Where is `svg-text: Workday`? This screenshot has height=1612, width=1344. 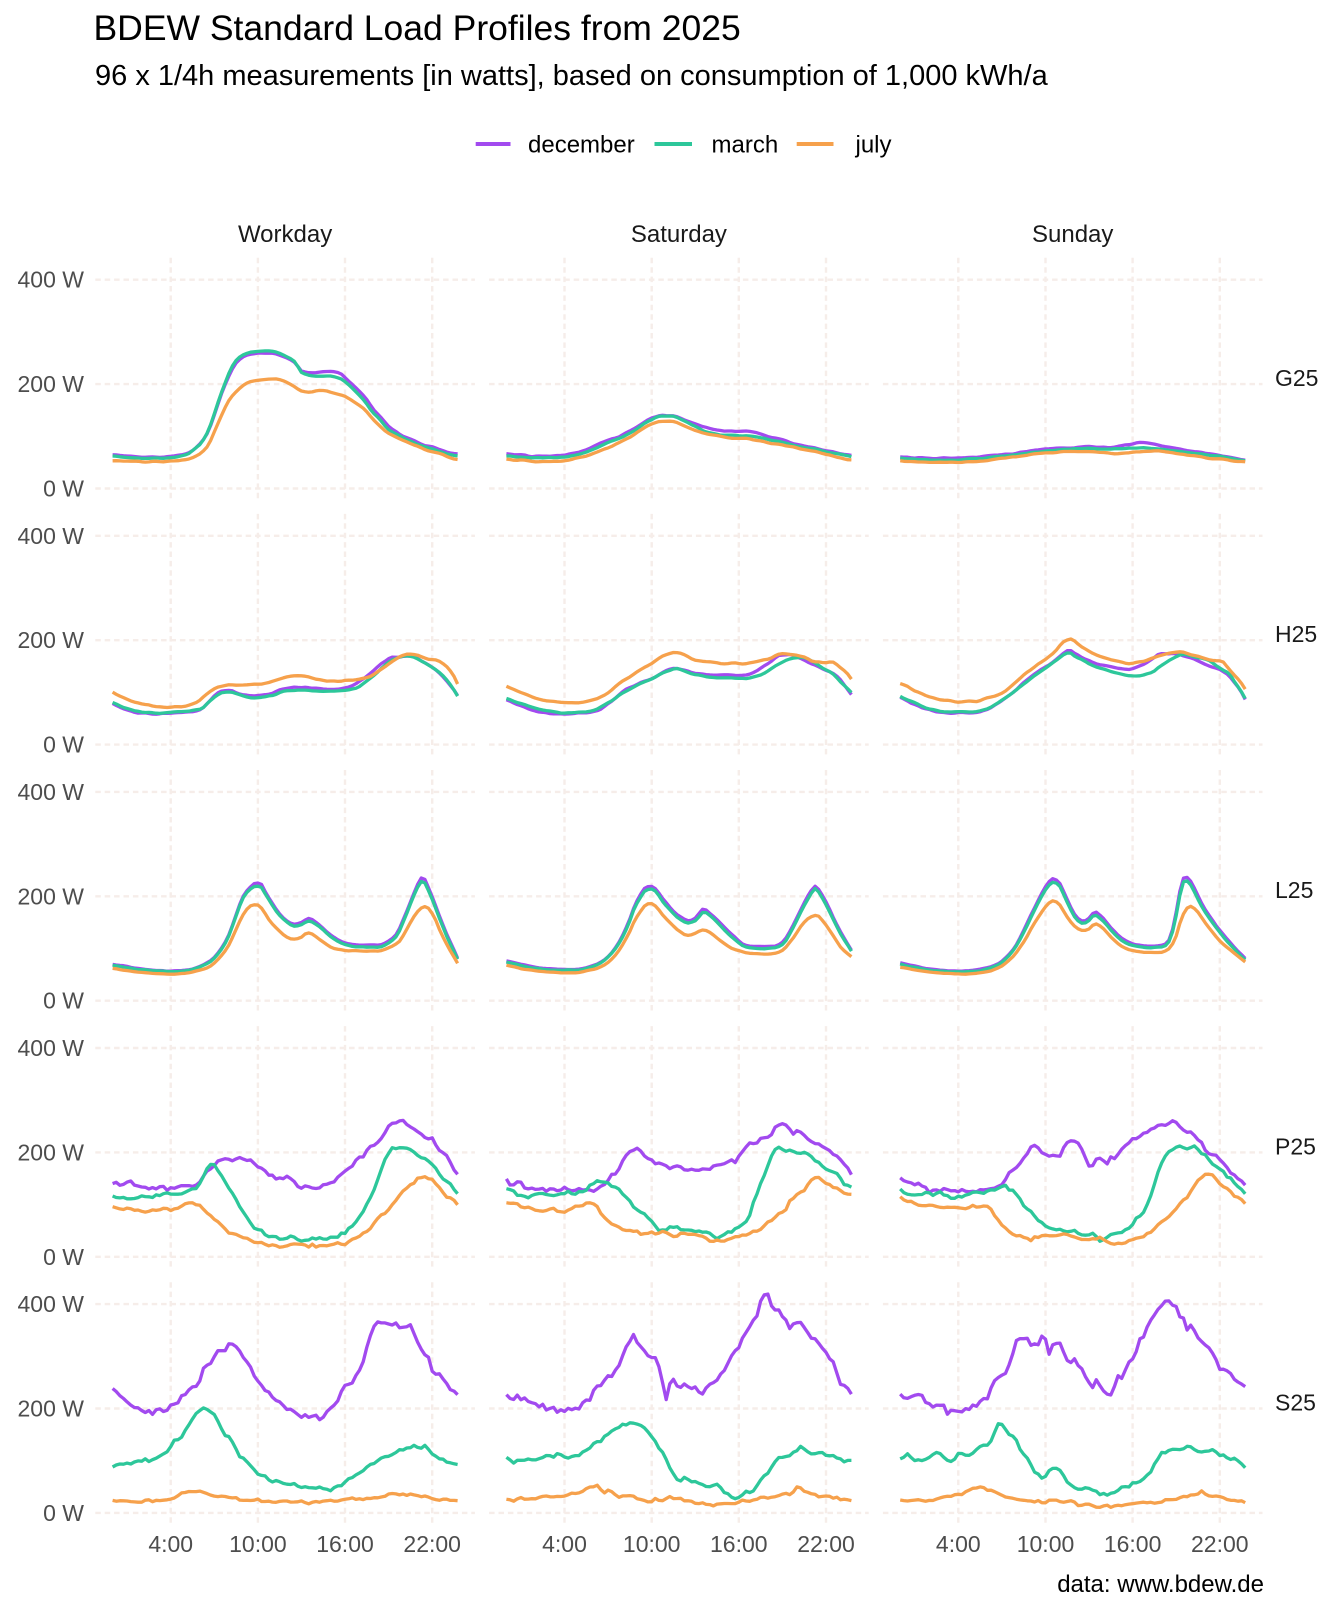 svg-text: Workday is located at coordinates (285, 234).